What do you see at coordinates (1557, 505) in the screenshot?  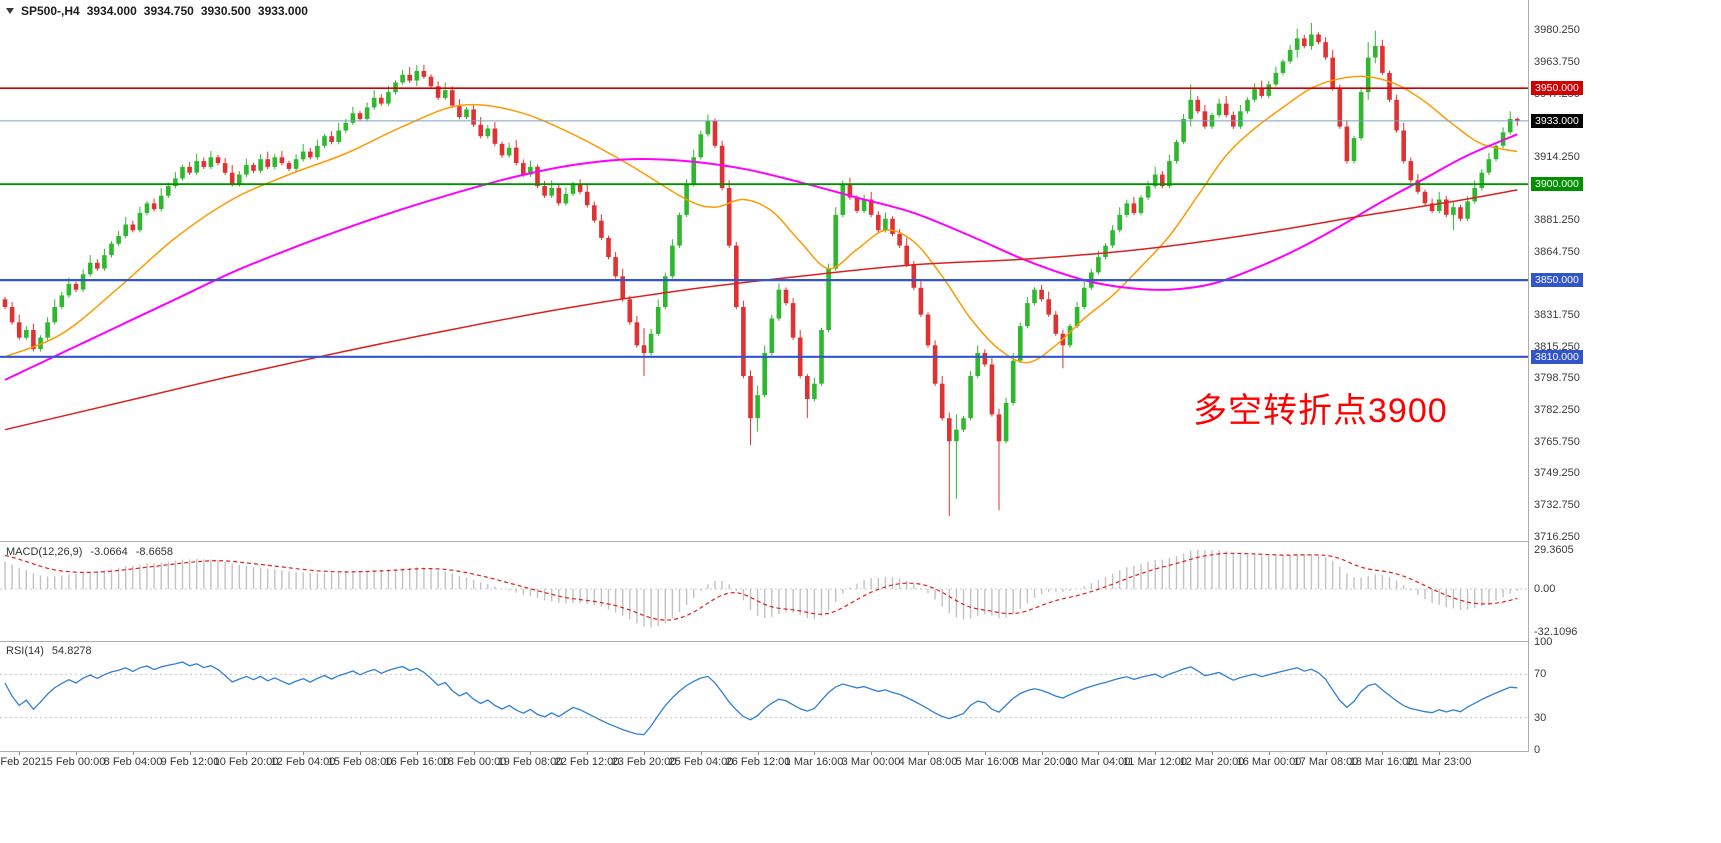 I see `price-axis-label: 3732.750` at bounding box center [1557, 505].